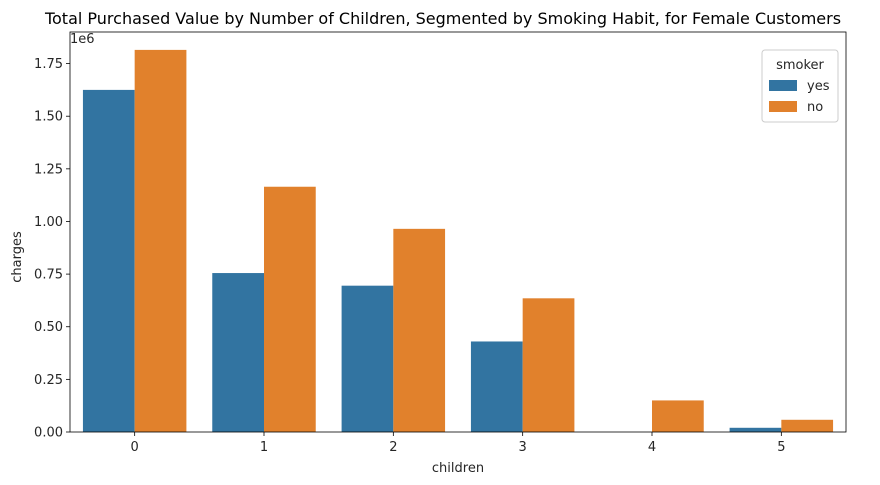 This screenshot has width=880, height=485. Describe the element at coordinates (48, 433) in the screenshot. I see `y-tick-label: 0.00` at that location.